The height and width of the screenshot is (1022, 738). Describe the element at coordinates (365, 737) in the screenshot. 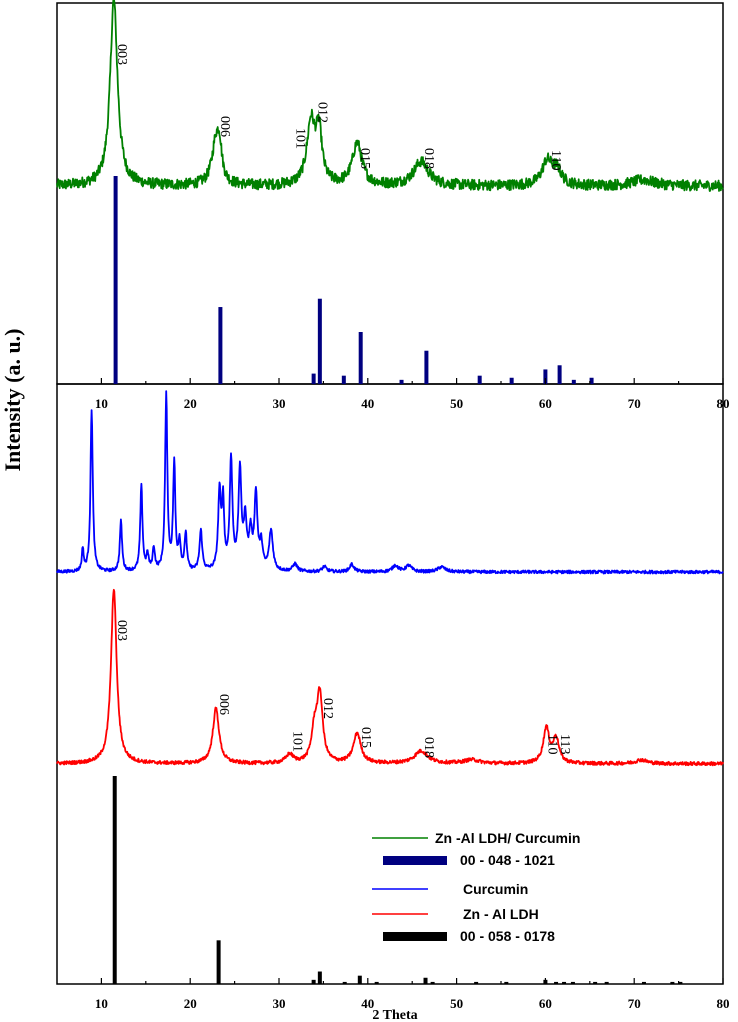

I see `peak-label-bottom-4: 015` at that location.